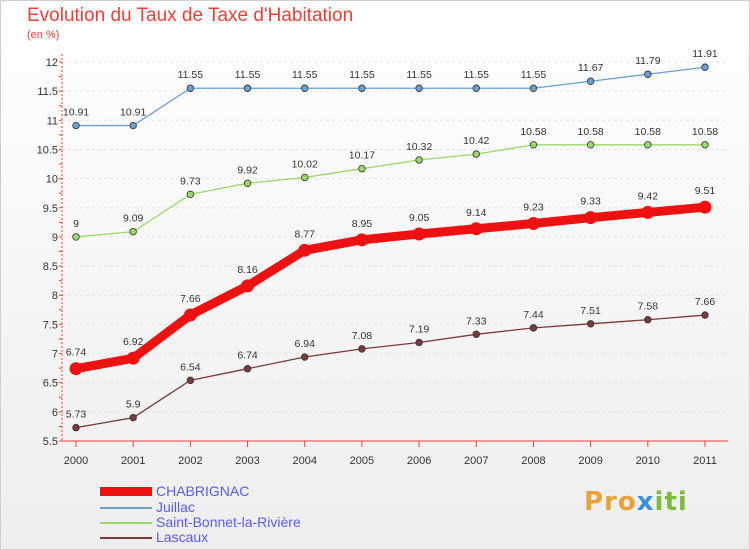 Image resolution: width=750 pixels, height=550 pixels. What do you see at coordinates (190, 367) in the screenshot?
I see `data-label: 6.54` at bounding box center [190, 367].